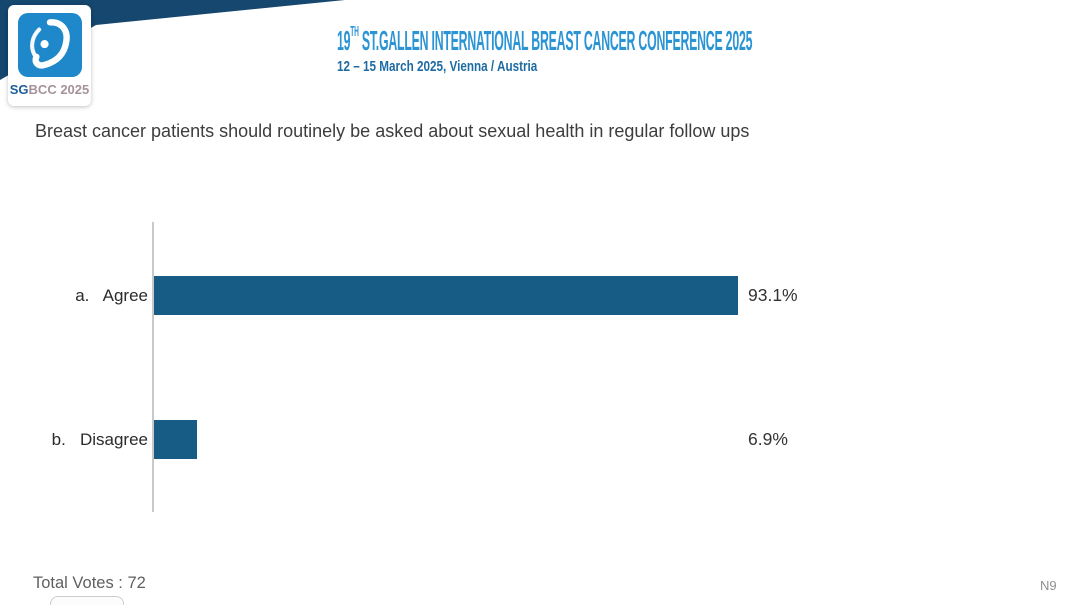  Describe the element at coordinates (437, 67) in the screenshot. I see `conference-date-location: 12 – 15 March 2025, Vienna / Austria` at that location.